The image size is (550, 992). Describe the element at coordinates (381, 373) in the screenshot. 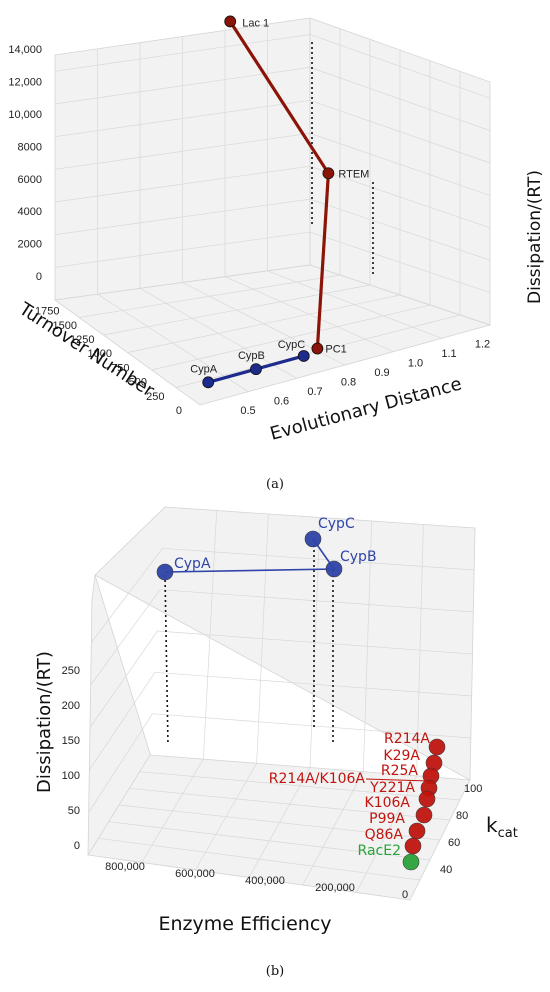

I see `panel-a-x-tick-4: 0.9` at that location.